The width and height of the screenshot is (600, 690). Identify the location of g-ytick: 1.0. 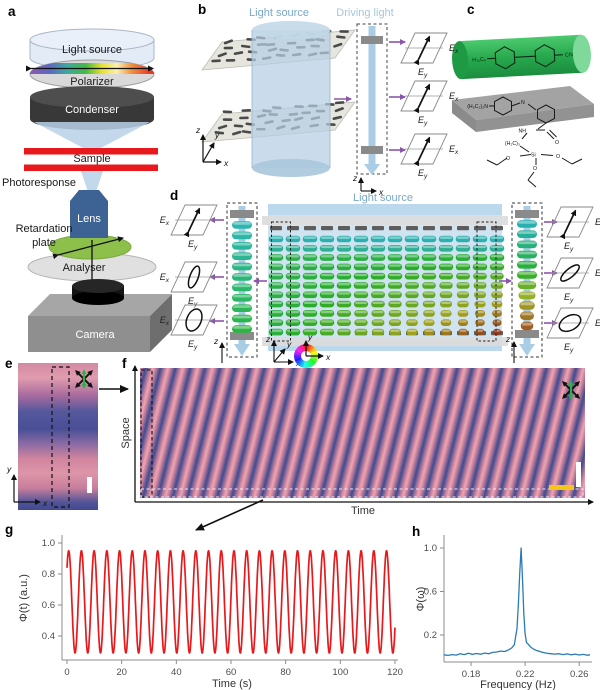
(48, 543).